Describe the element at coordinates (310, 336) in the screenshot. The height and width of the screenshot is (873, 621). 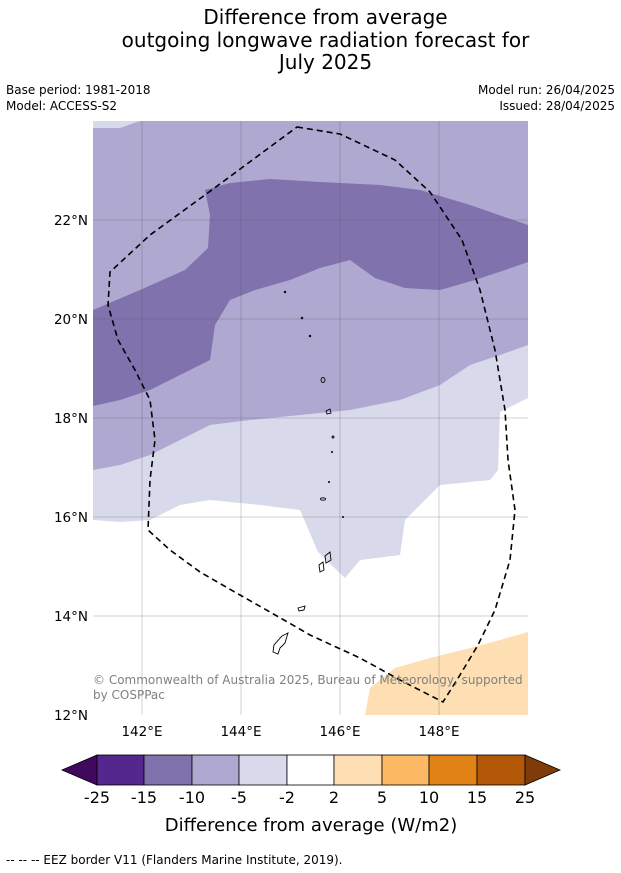
I see `island-asuncion` at that location.